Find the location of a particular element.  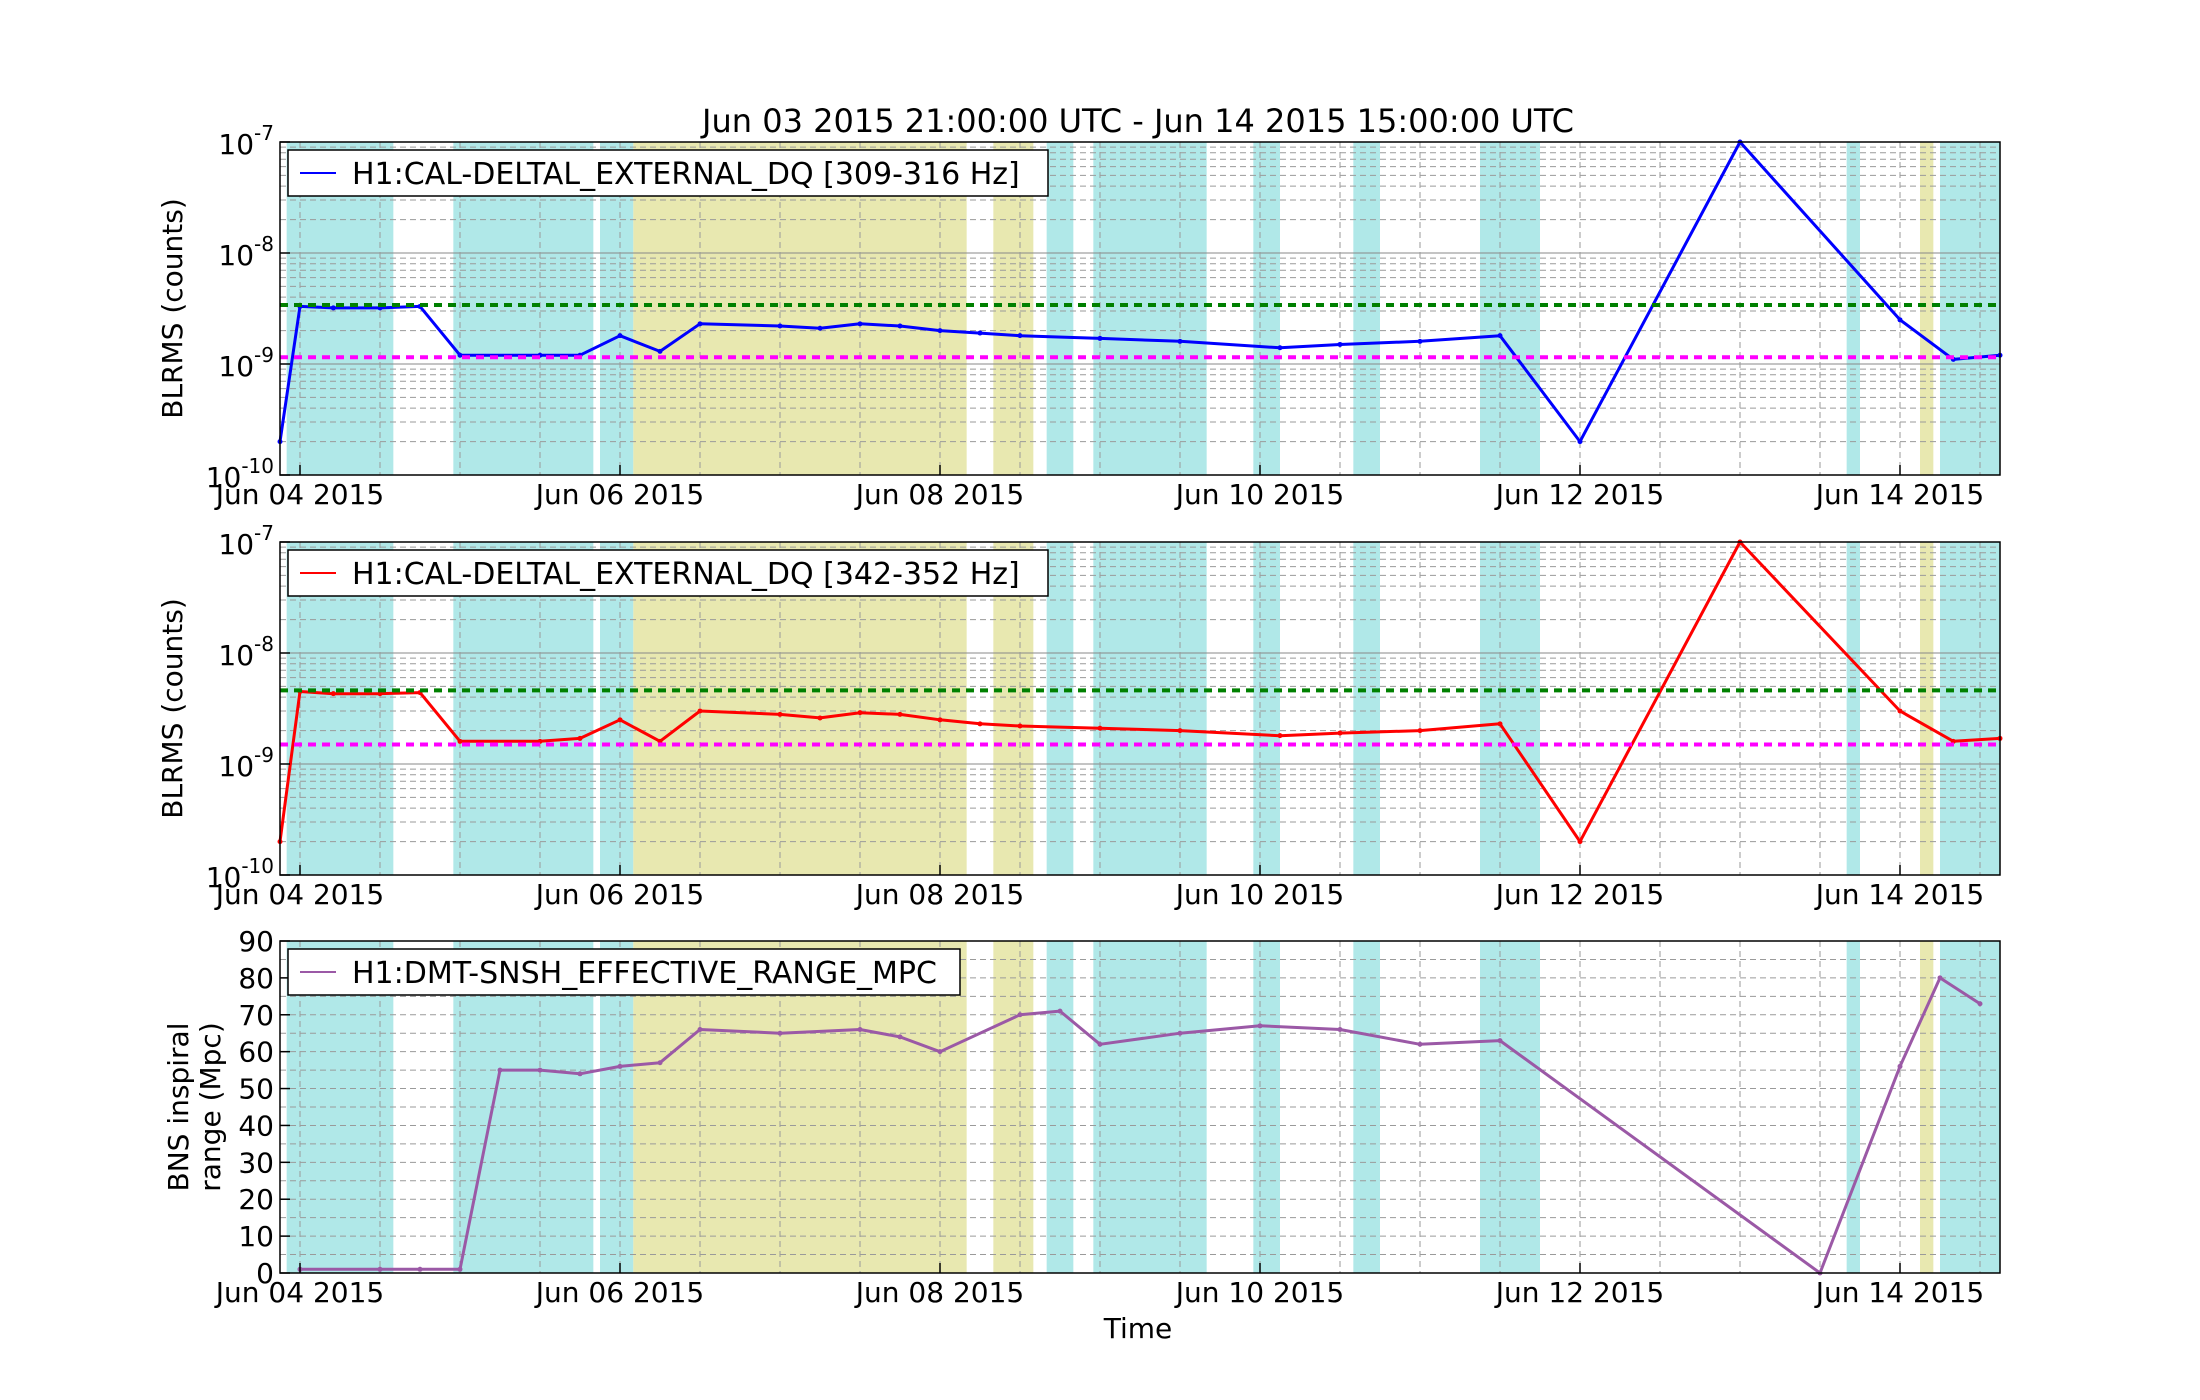

blrms-309-316-x-tick-label: Jun 14 2015 is located at coordinates (1899, 494).